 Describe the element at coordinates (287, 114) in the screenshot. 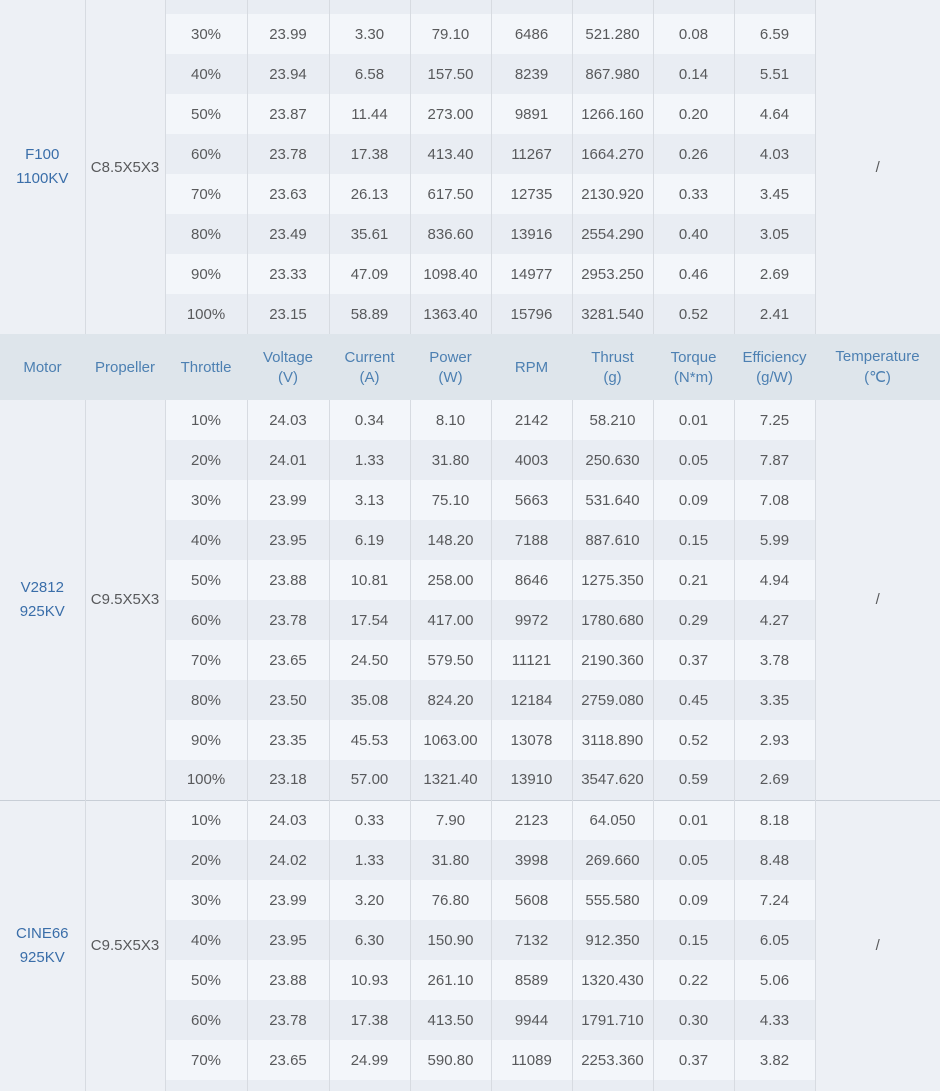

I see `cell-voltage: 23.87` at that location.